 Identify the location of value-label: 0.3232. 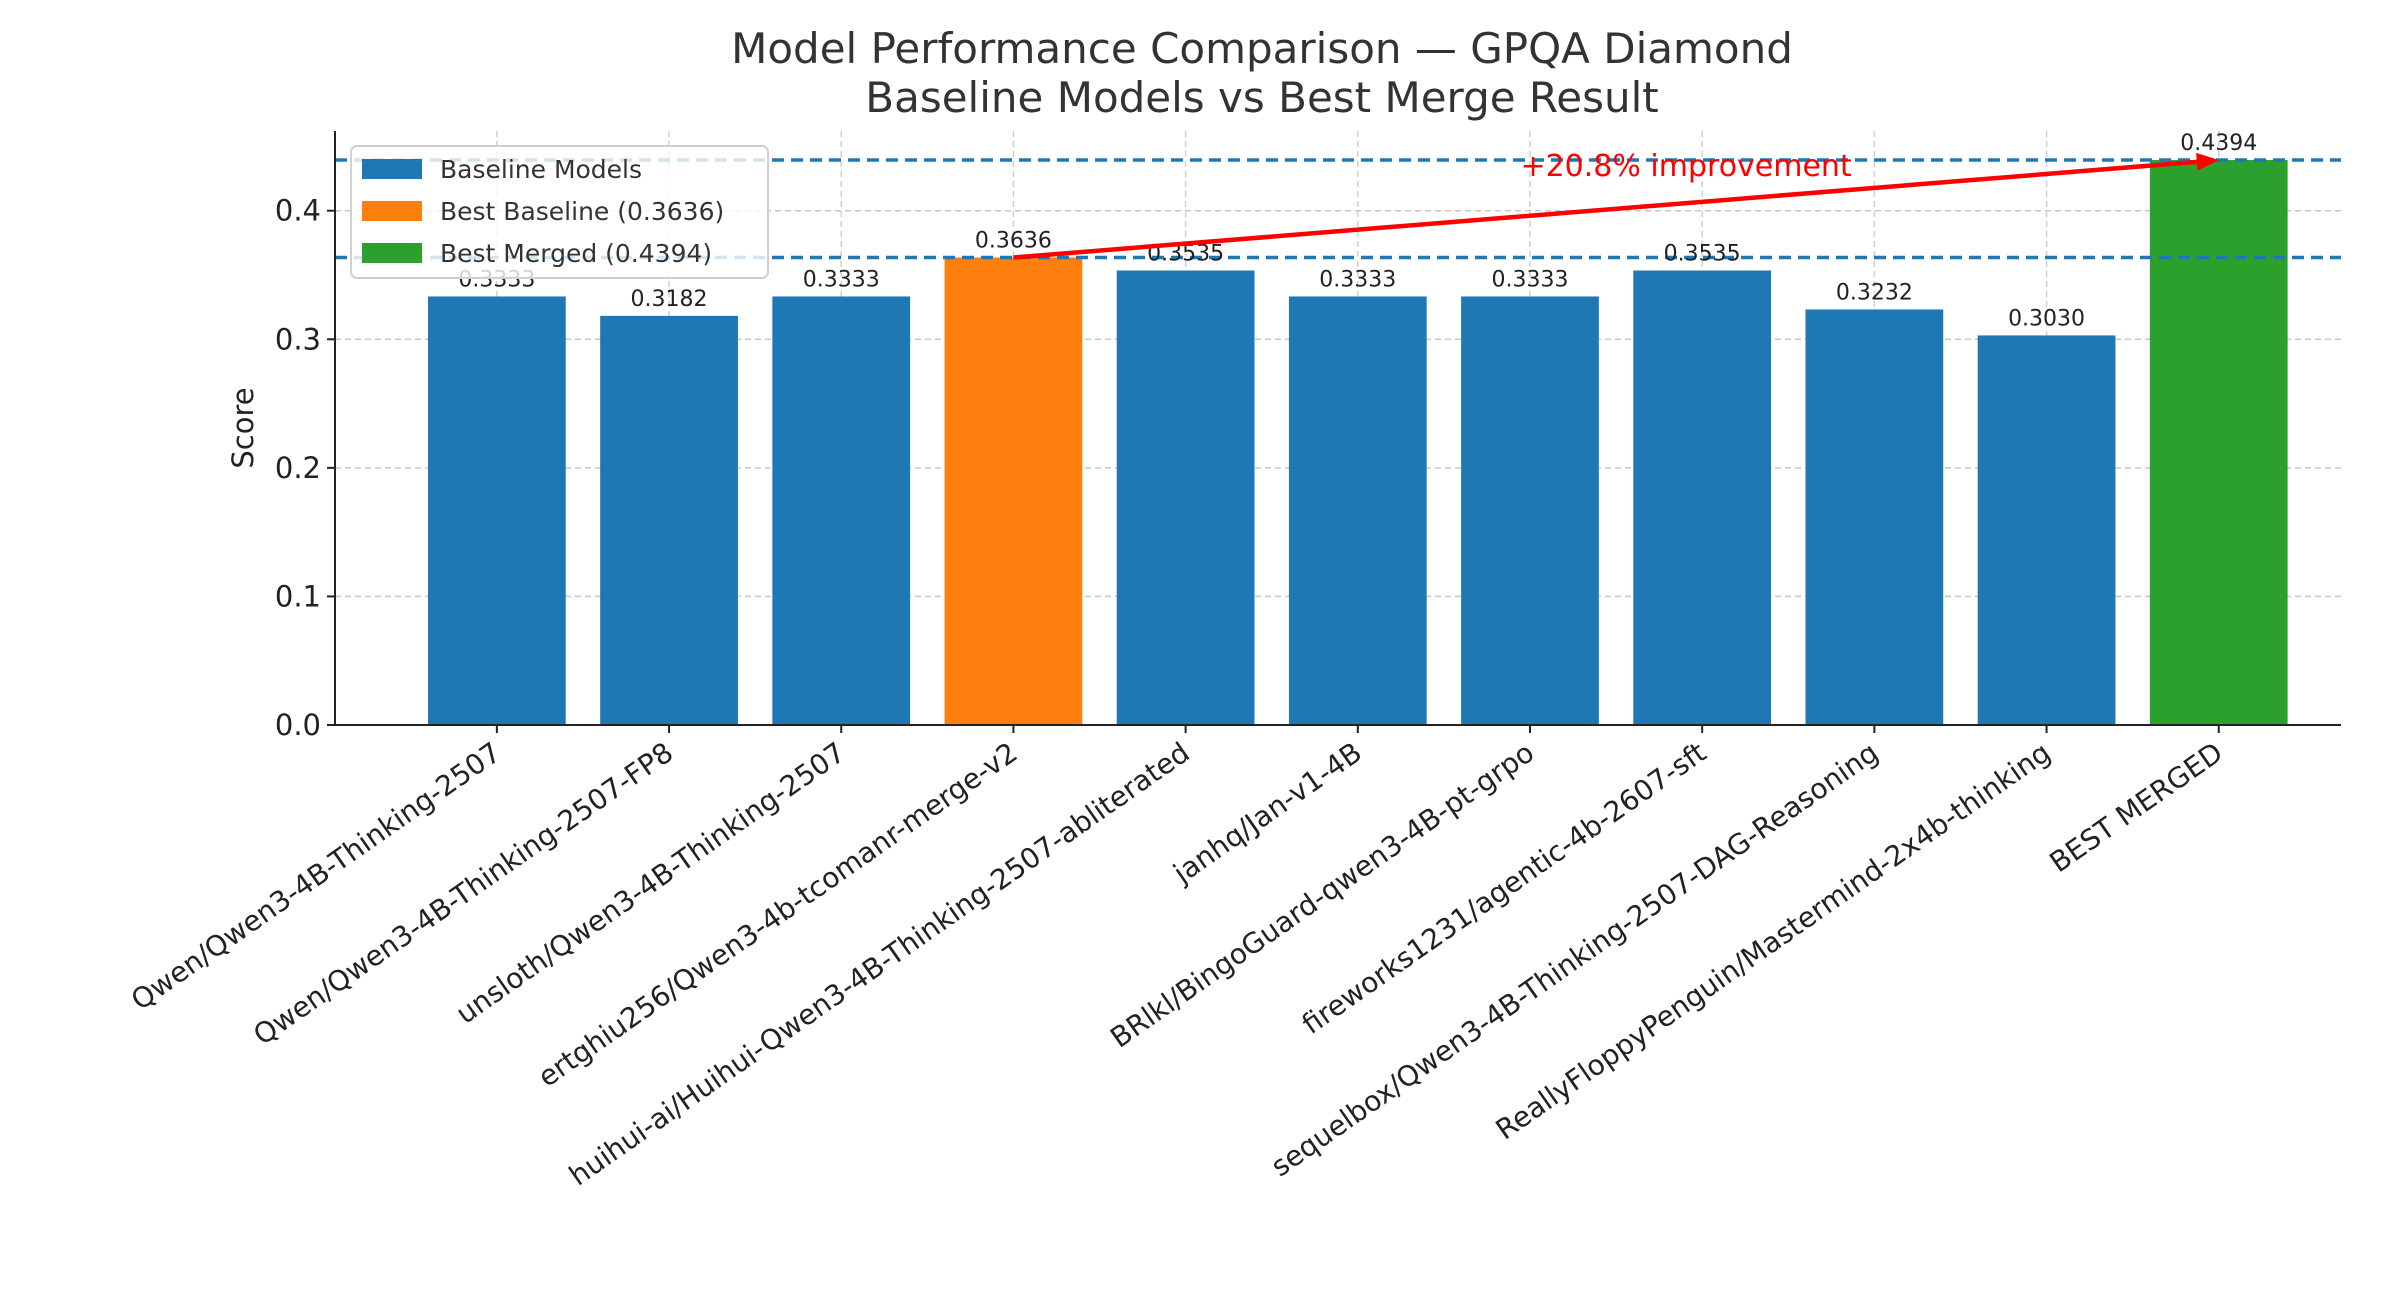
(1874, 292).